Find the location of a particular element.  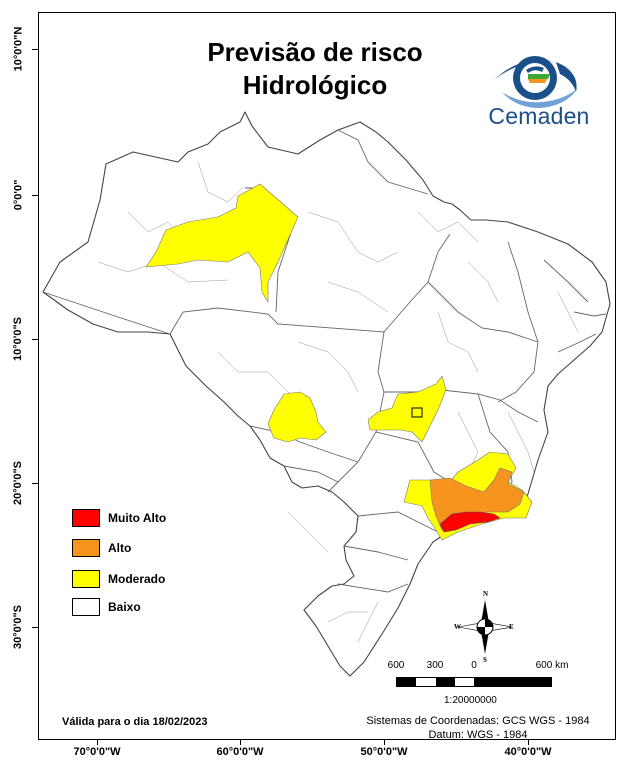

lat-label-0: 0°0'0" is located at coordinates (18, 195).